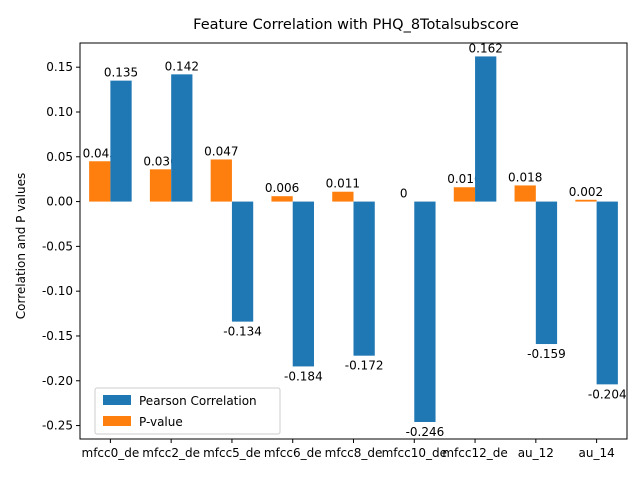  I want to click on bar-p-value-mfcc6-de, so click(282, 199).